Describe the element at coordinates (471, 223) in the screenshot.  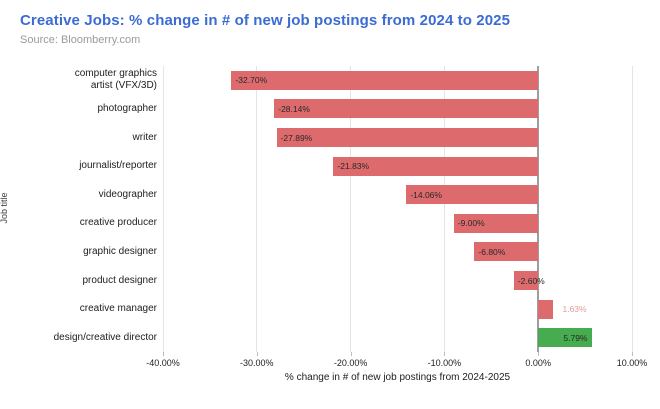
I see `bar-value-label: -9.00%` at that location.